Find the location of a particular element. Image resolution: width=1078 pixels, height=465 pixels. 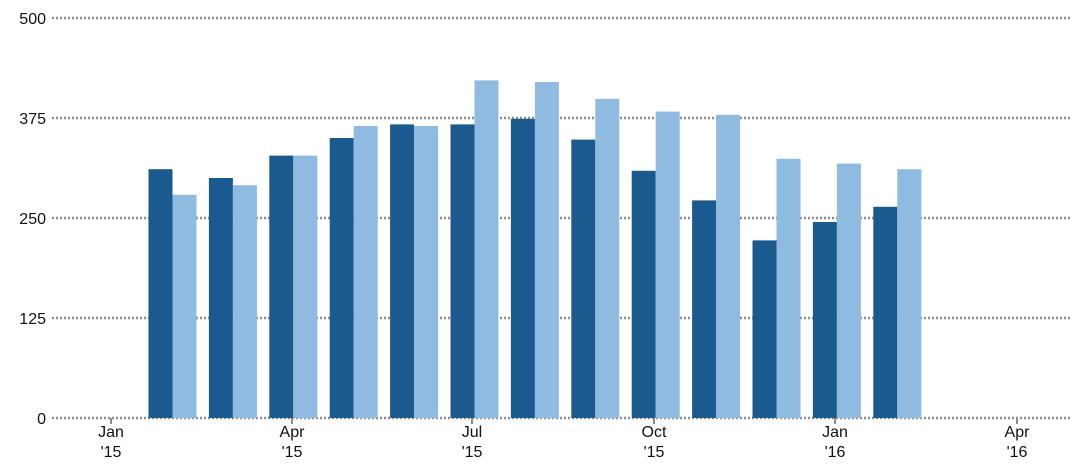

y-tick-label: 125 is located at coordinates (32, 319).